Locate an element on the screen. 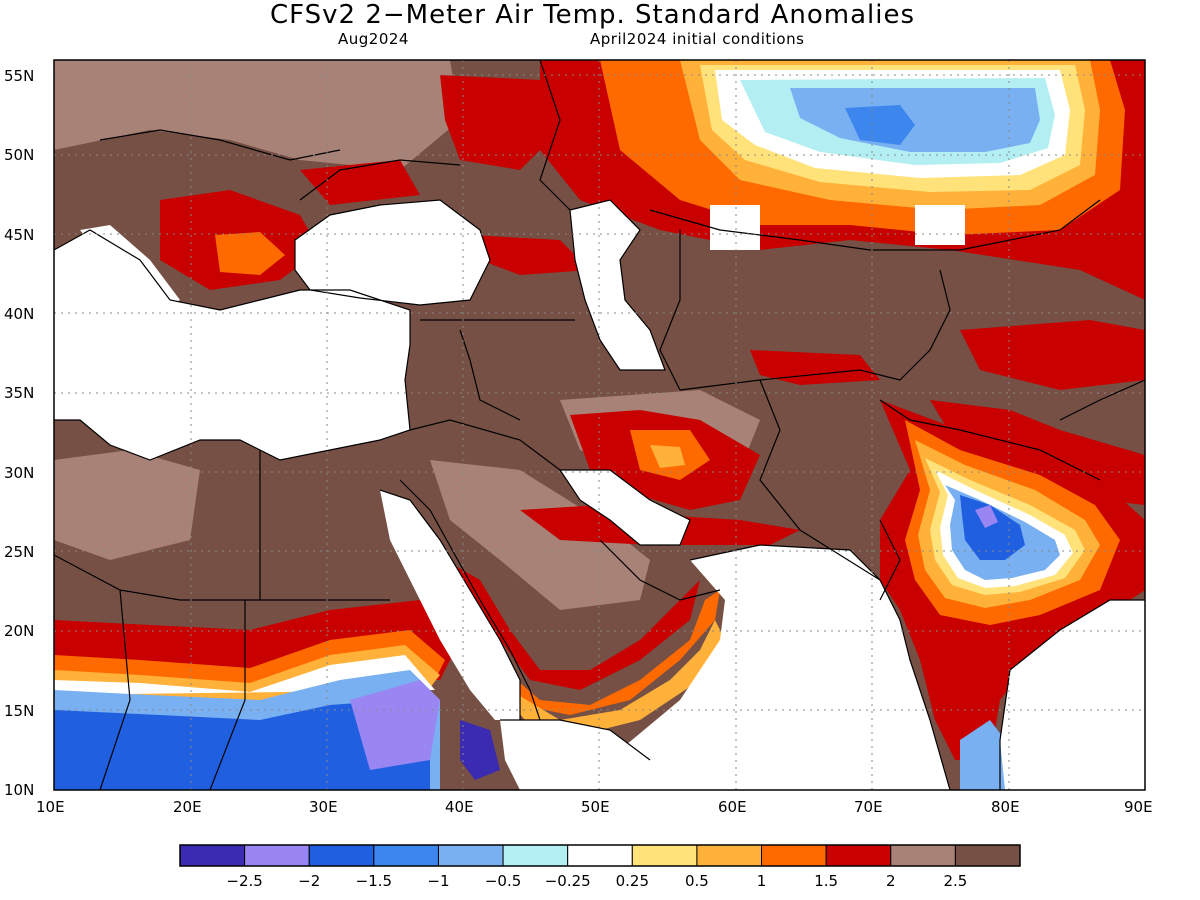 Image resolution: width=1200 pixels, height=900 pixels. red-sea is located at coordinates (450, 605).